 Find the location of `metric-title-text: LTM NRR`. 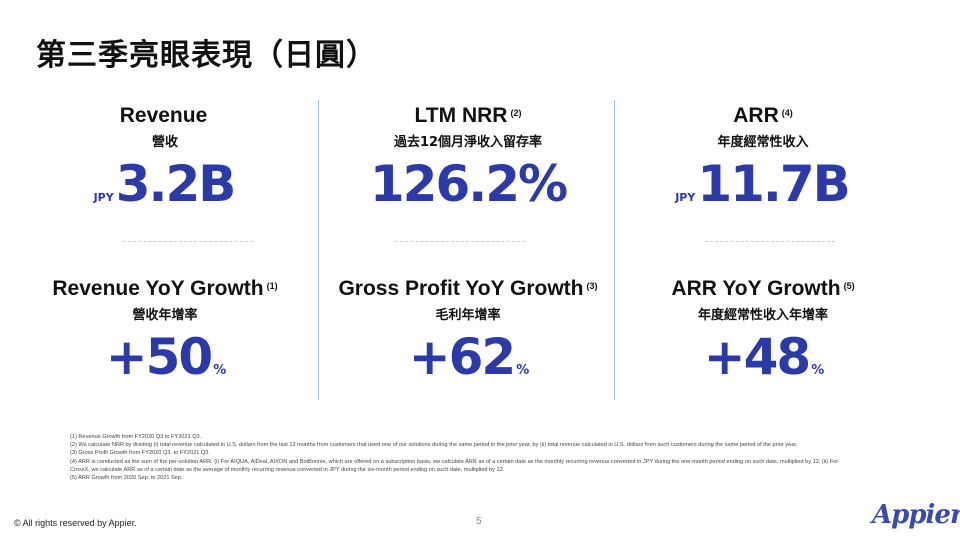

metric-title-text: LTM NRR is located at coordinates (461, 115).